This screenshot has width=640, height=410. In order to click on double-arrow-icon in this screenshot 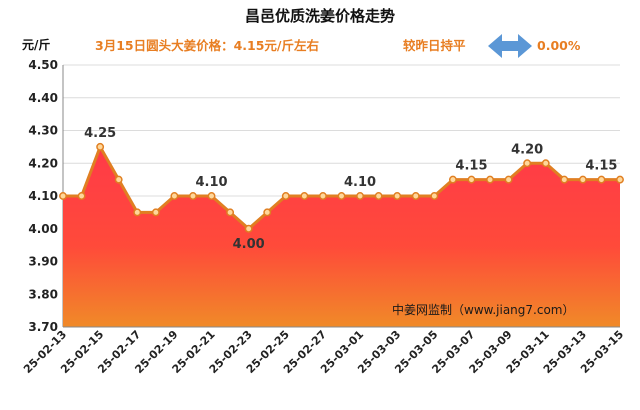, I will do `click(510, 46)`.